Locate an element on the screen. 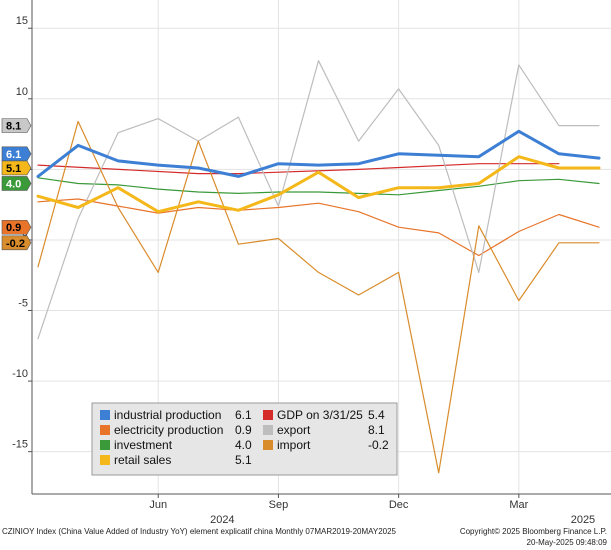 The height and width of the screenshot is (550, 611). value-tag-label: -0.2 is located at coordinates (15, 244).